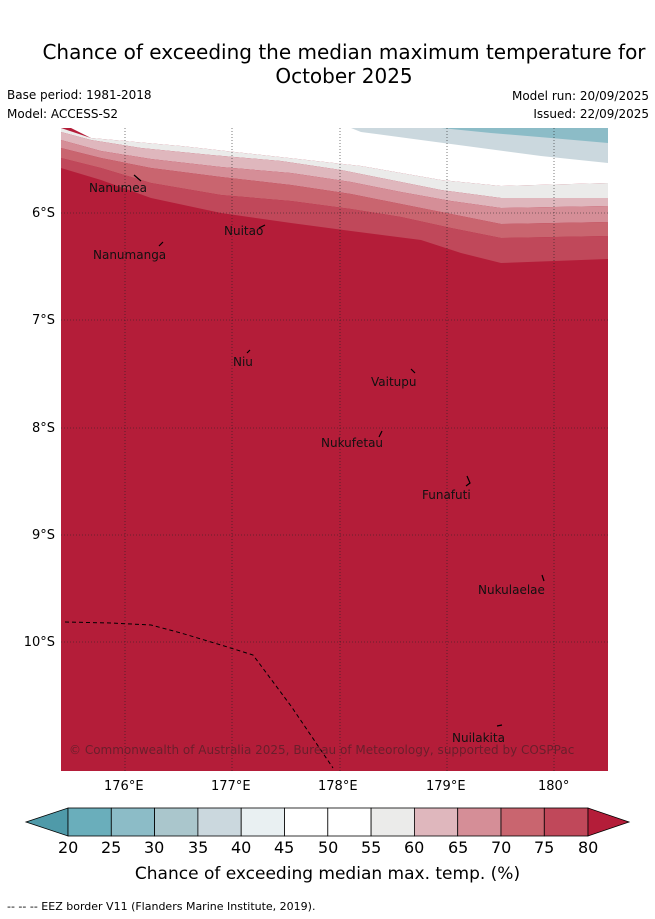 Image resolution: width=655 pixels, height=919 pixels. What do you see at coordinates (394, 382) in the screenshot?
I see `place-vaitupu: Vaitupu` at bounding box center [394, 382].